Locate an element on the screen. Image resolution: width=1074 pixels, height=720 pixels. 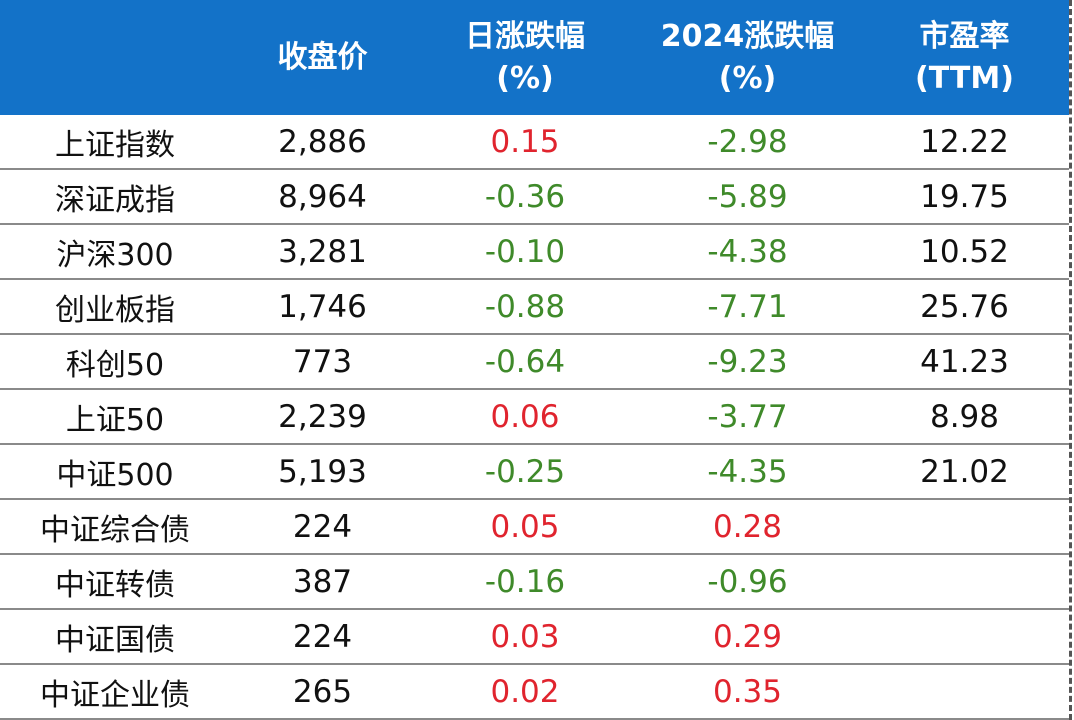
table-row: 中证综合债 224 0.05 0.28 is located at coordinates (534, 527).